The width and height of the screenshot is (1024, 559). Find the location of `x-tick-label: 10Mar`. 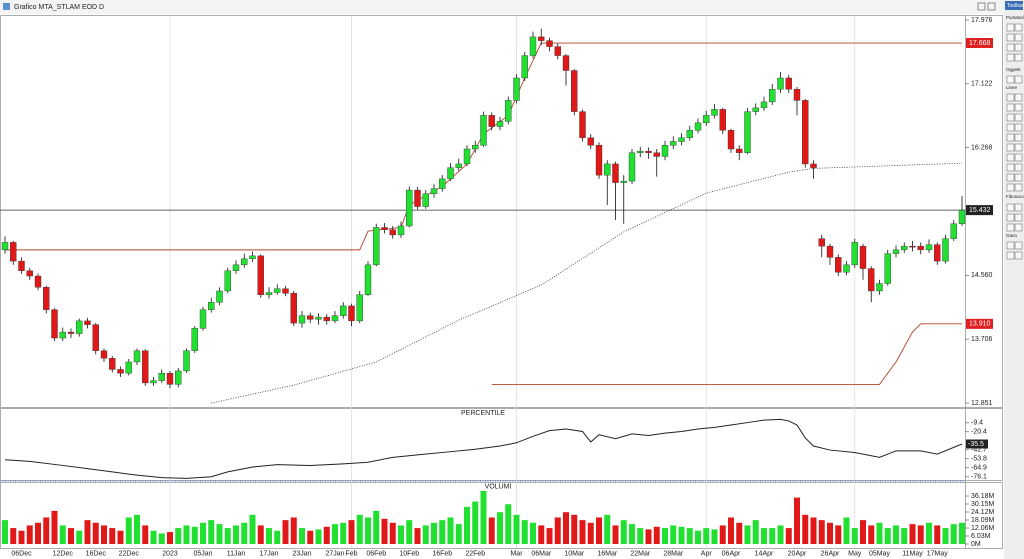

x-tick-label: 10Mar is located at coordinates (574, 553).